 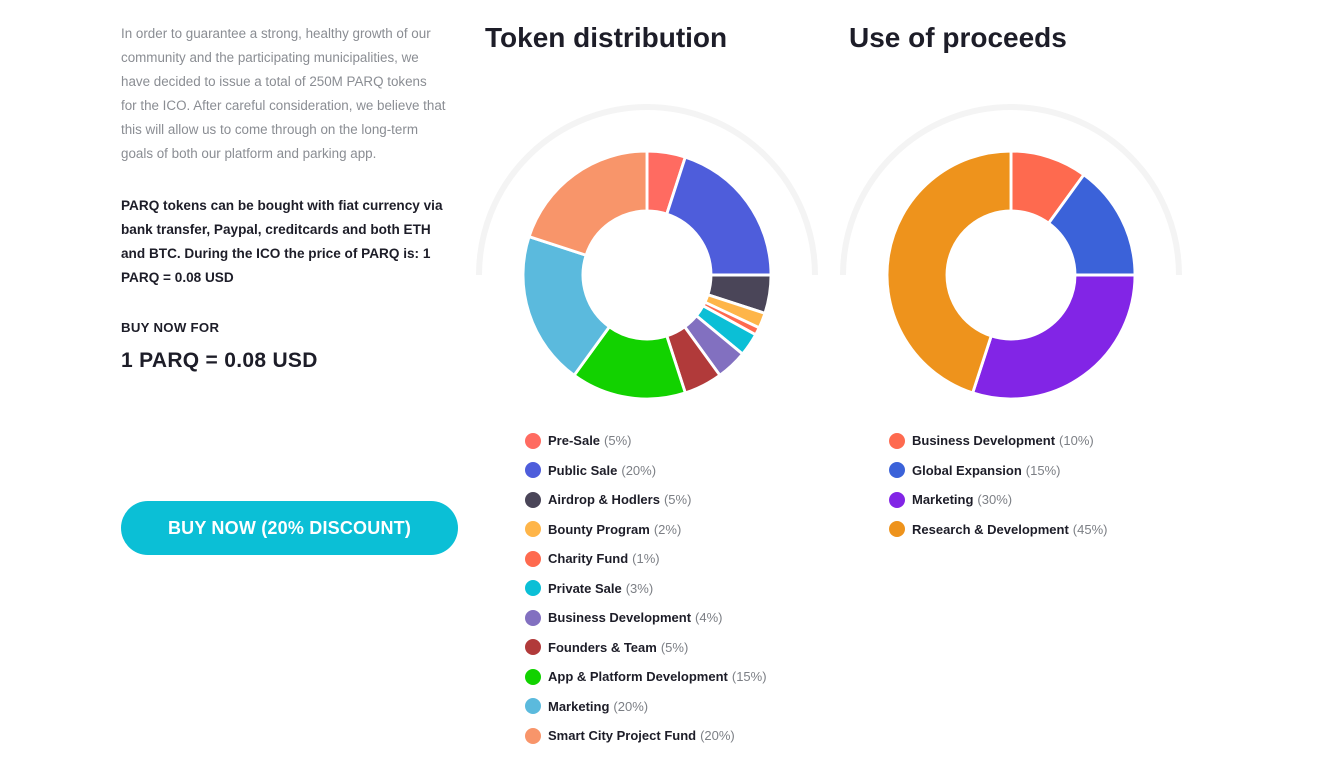 I want to click on token-distribution-title: Token distribution, so click(x=606, y=37).